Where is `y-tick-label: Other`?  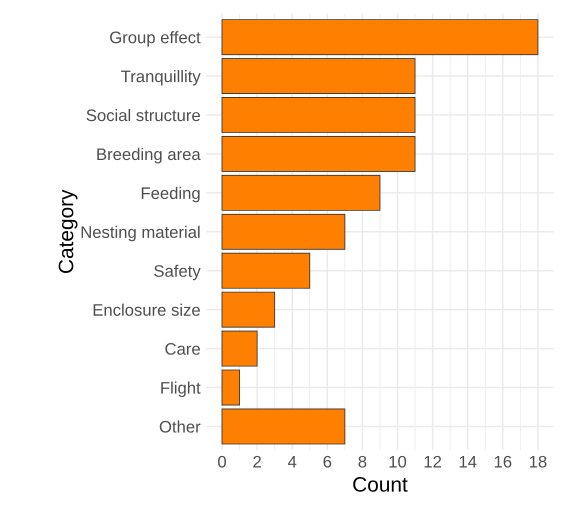 y-tick-label: Other is located at coordinates (180, 426).